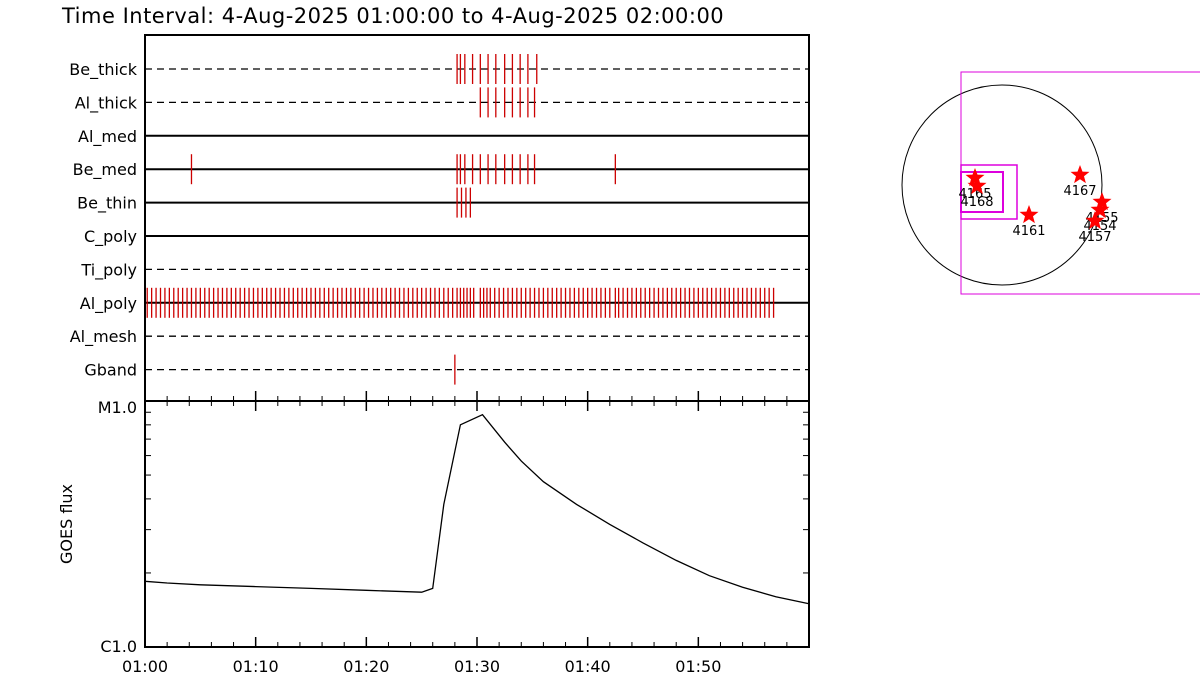 Image resolution: width=1200 pixels, height=700 pixels. What do you see at coordinates (110, 237) in the screenshot?
I see `filter-label-c_poly: C_poly` at bounding box center [110, 237].